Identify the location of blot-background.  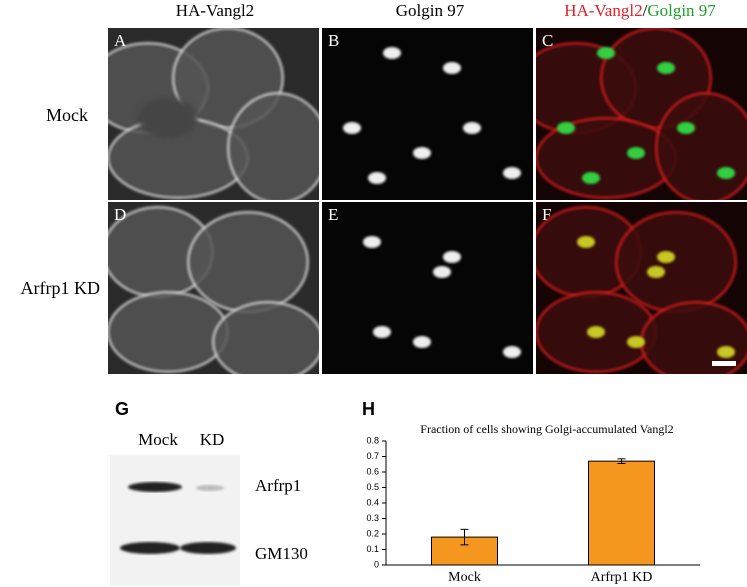
(175, 520).